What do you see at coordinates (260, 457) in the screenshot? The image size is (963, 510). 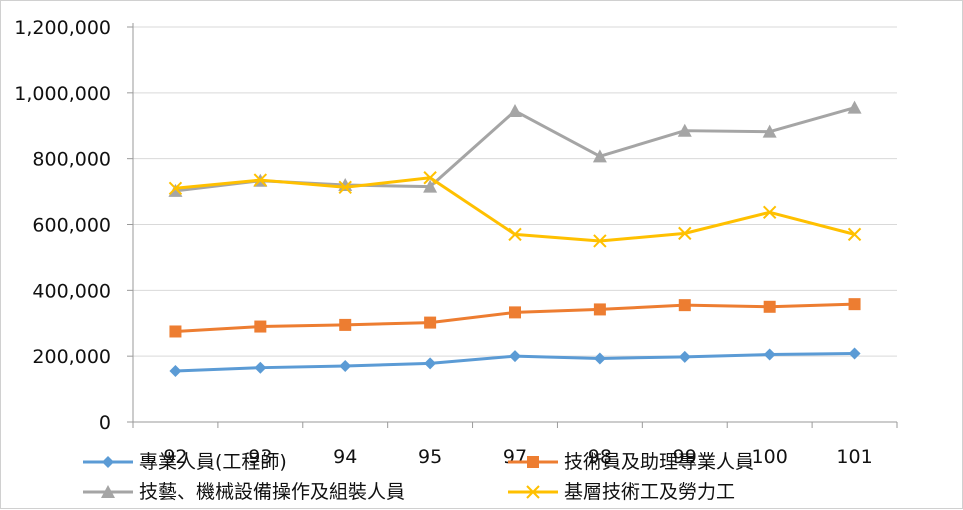 I see `x-tick-label: 93` at bounding box center [260, 457].